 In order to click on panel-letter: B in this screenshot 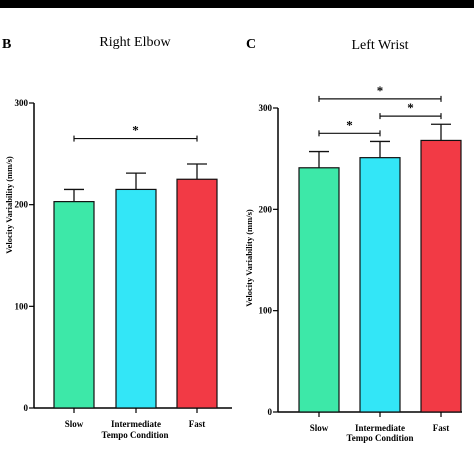, I will do `click(6, 44)`.